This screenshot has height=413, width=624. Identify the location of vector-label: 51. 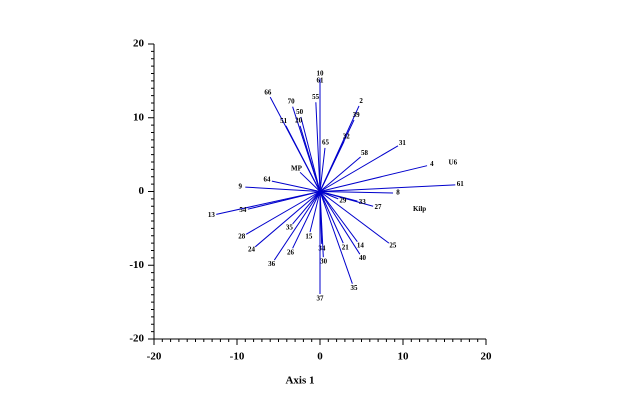
(284, 121).